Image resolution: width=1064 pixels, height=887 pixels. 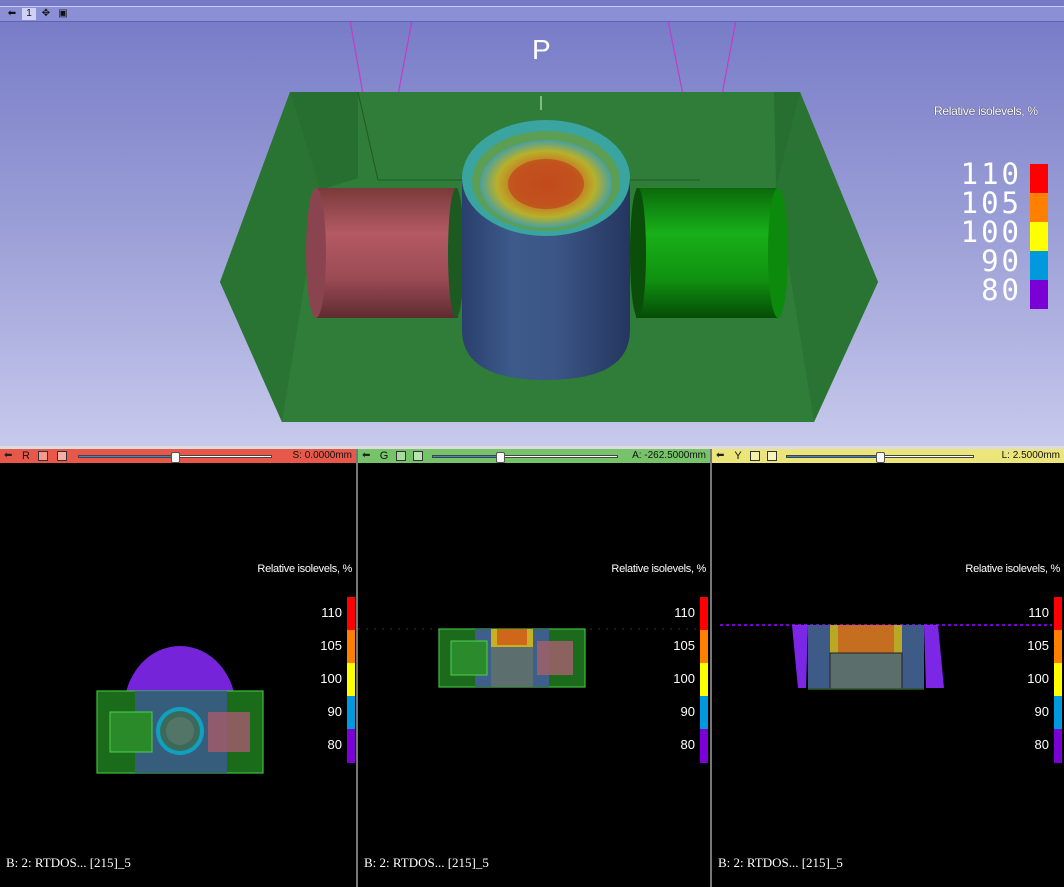 What do you see at coordinates (384, 456) in the screenshot?
I see `slice-view-letter: G` at bounding box center [384, 456].